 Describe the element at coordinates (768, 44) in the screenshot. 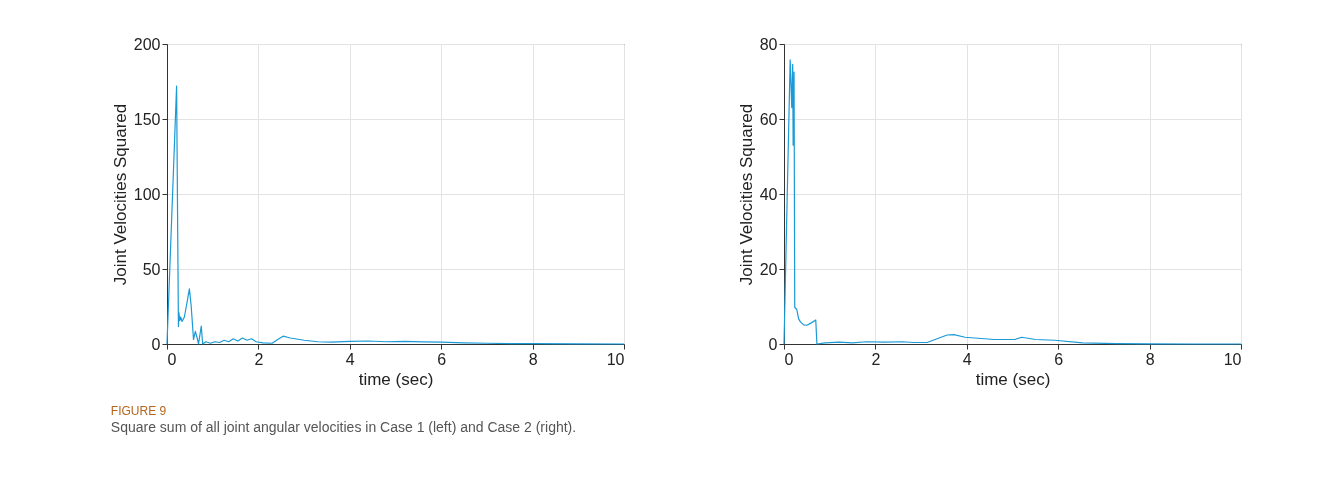

I see `y-tick-label: 80` at that location.